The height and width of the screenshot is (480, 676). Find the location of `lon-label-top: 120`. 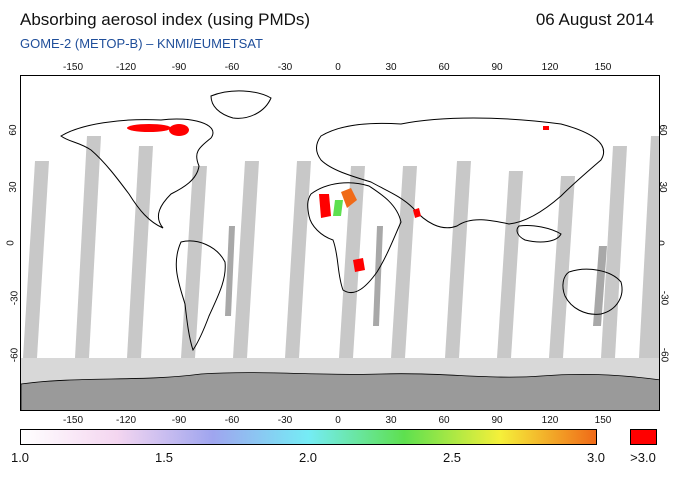

lon-label-top: 120 is located at coordinates (550, 67).